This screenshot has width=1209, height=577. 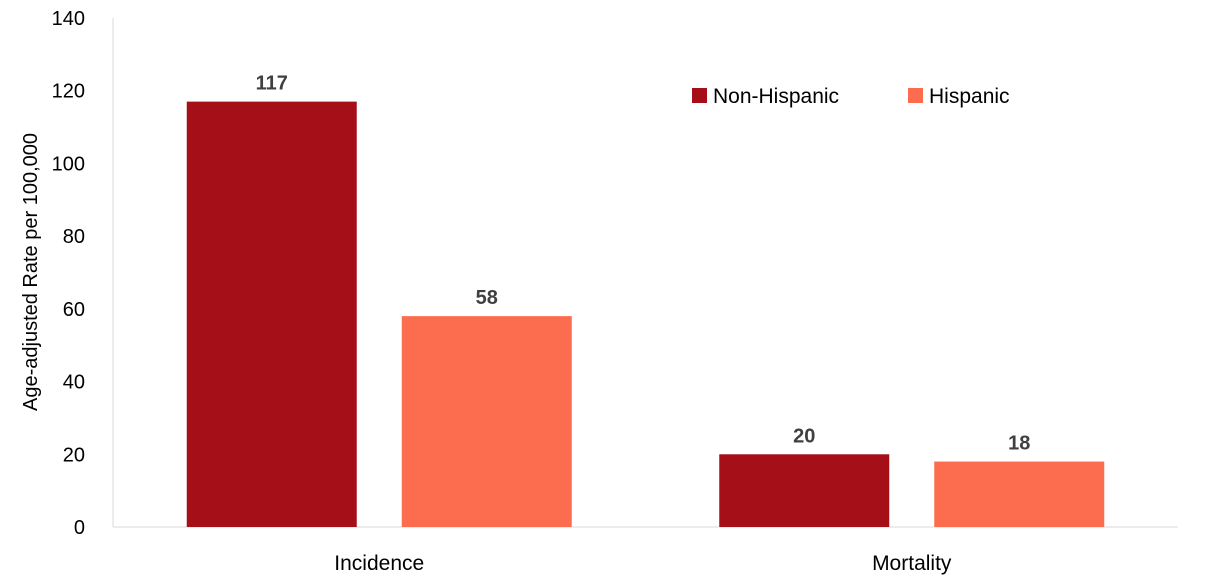 I want to click on x-tick-label: Incidence, so click(x=379, y=563).